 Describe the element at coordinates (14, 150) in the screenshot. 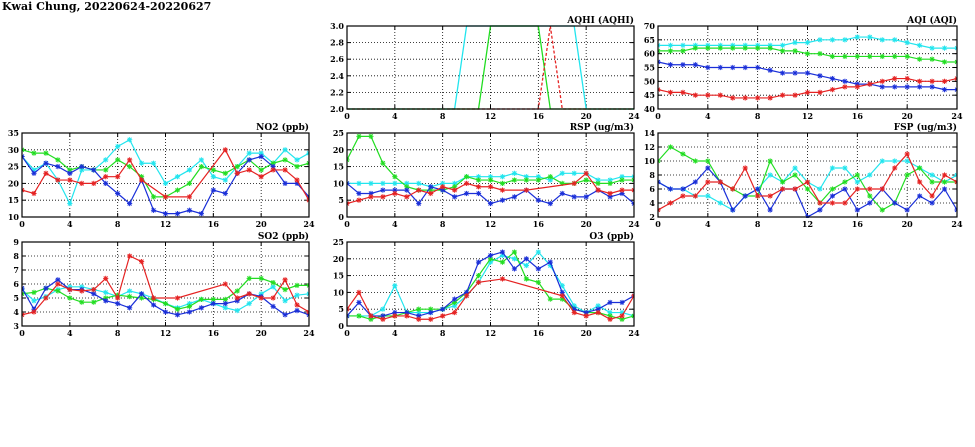

I see `y-tick-label: 30` at that location.